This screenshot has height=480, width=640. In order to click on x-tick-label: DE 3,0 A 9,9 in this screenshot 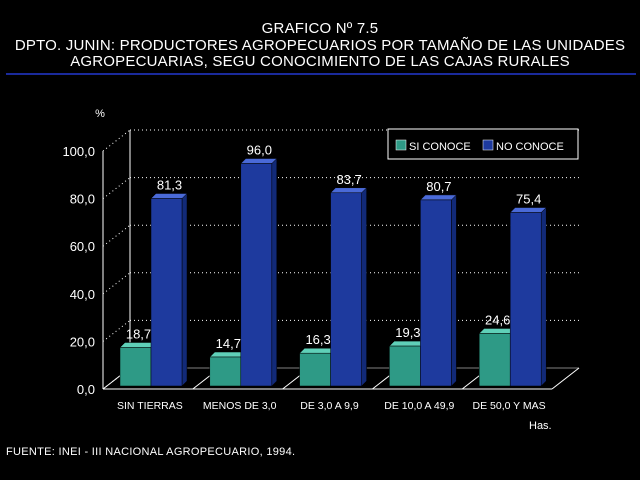, I will do `click(329, 406)`.